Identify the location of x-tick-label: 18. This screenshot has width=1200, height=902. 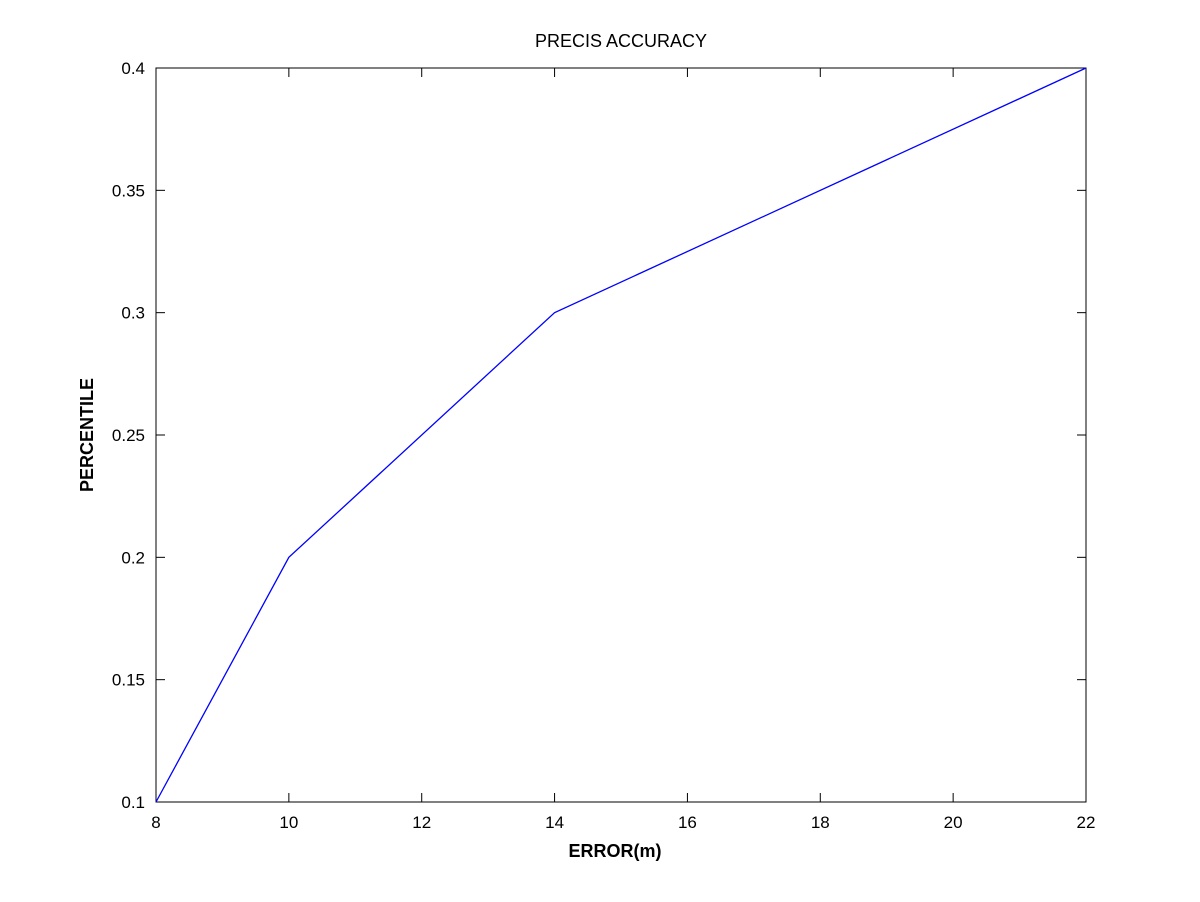
(820, 822).